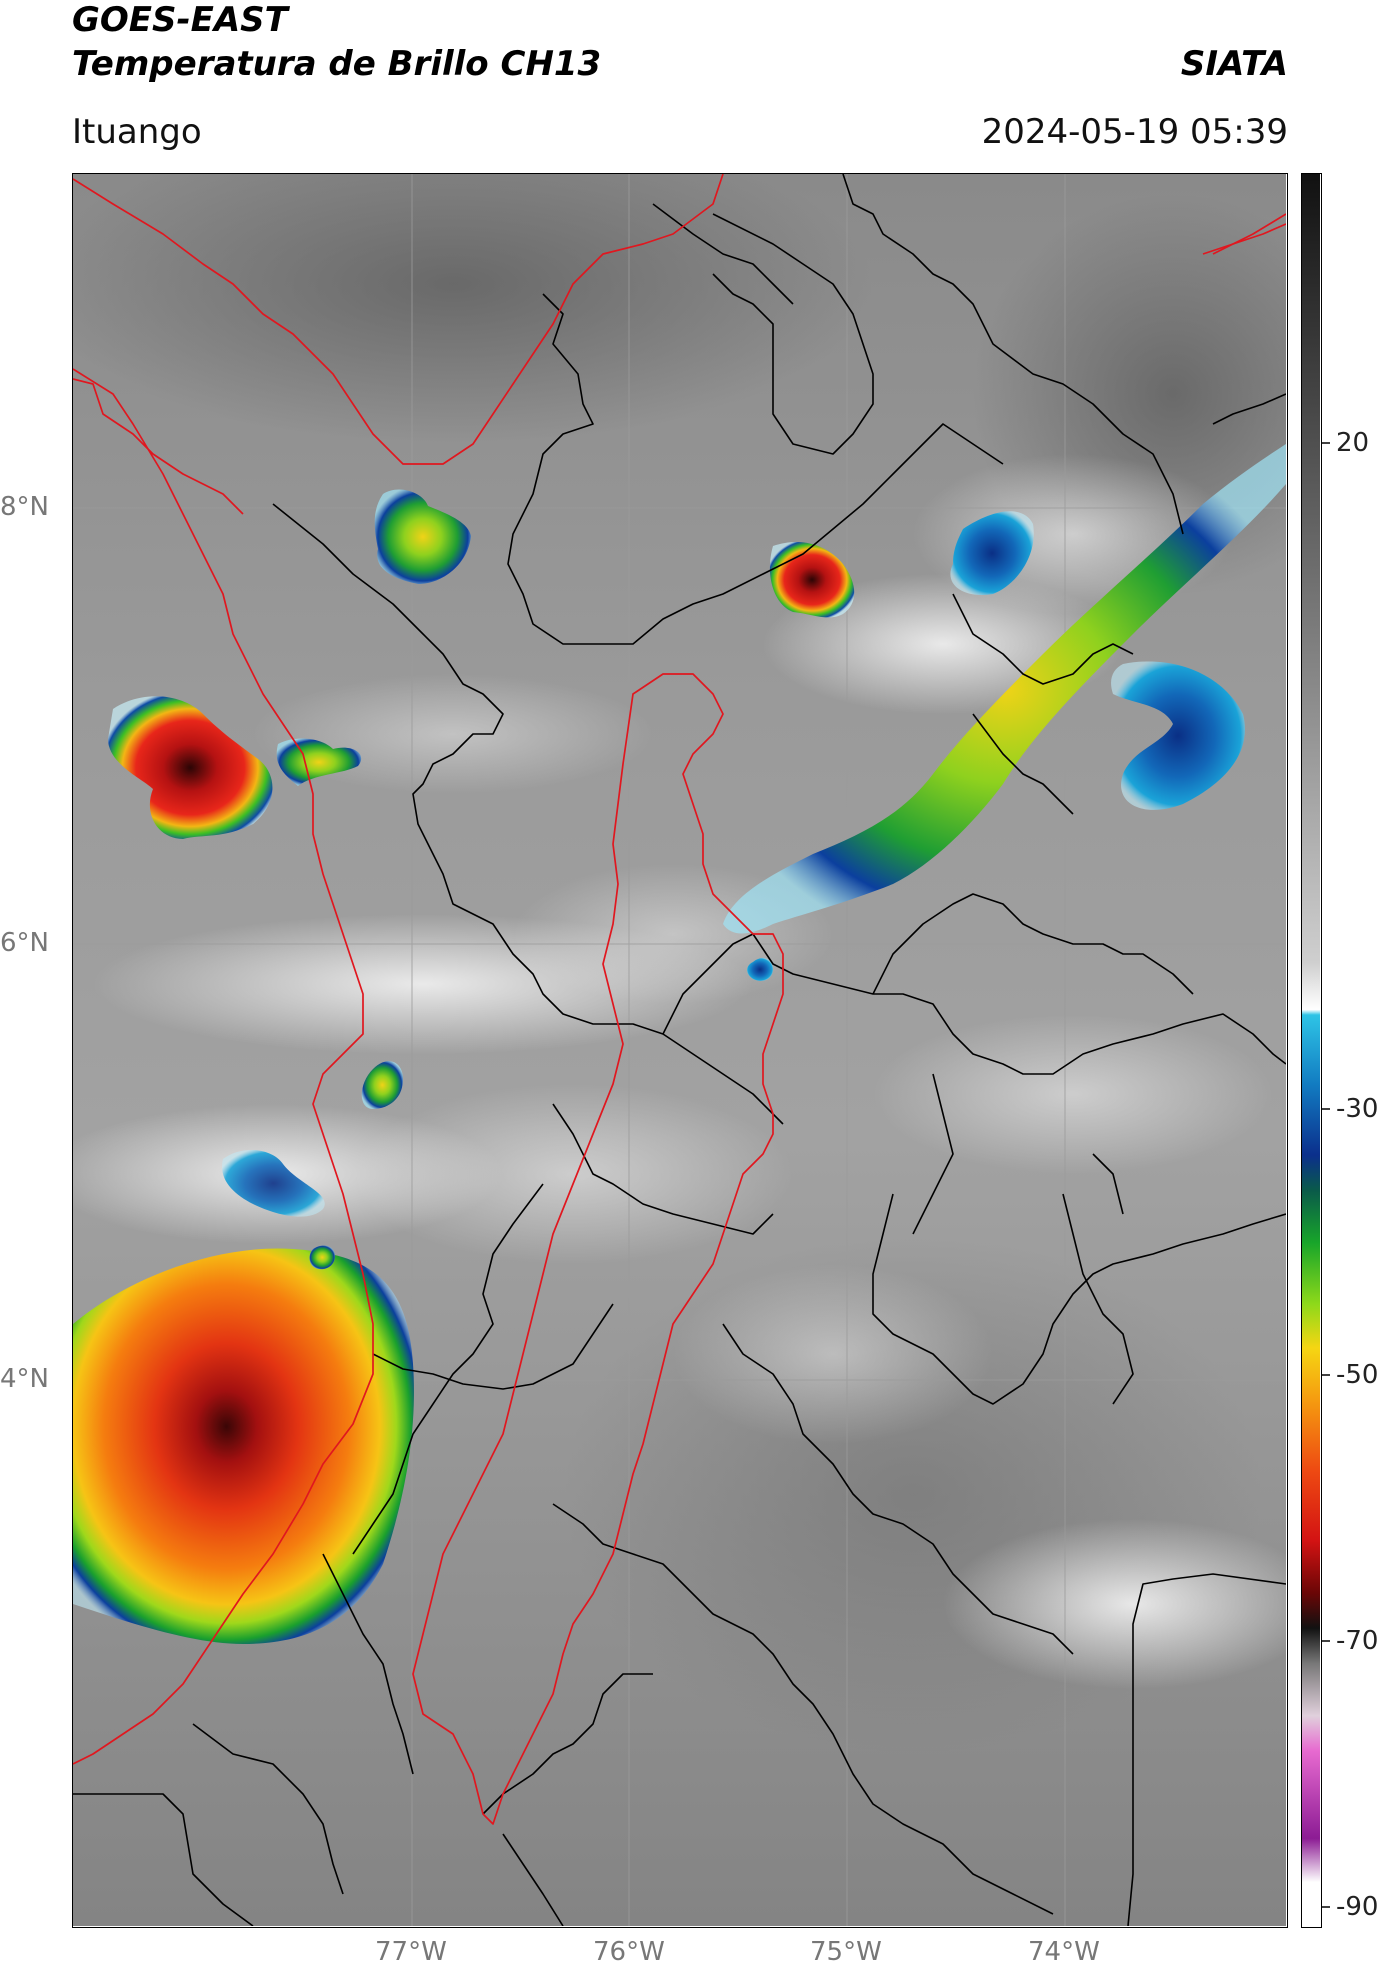  Describe the element at coordinates (382, 1085) in the screenshot. I see `storm-coast-small` at that location.